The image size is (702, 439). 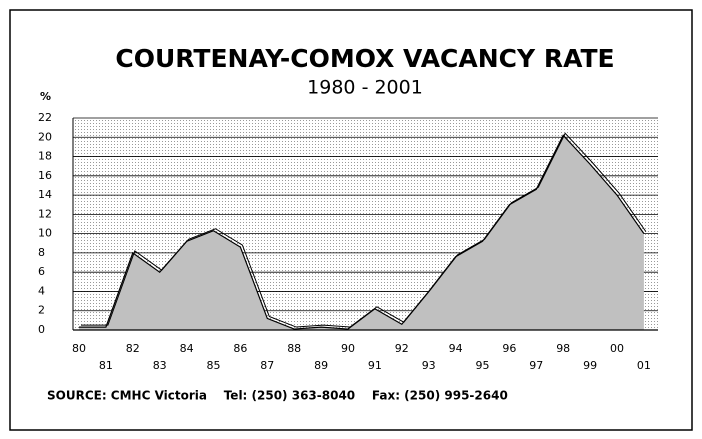 I want to click on x-tick-label: 85, so click(x=214, y=365).